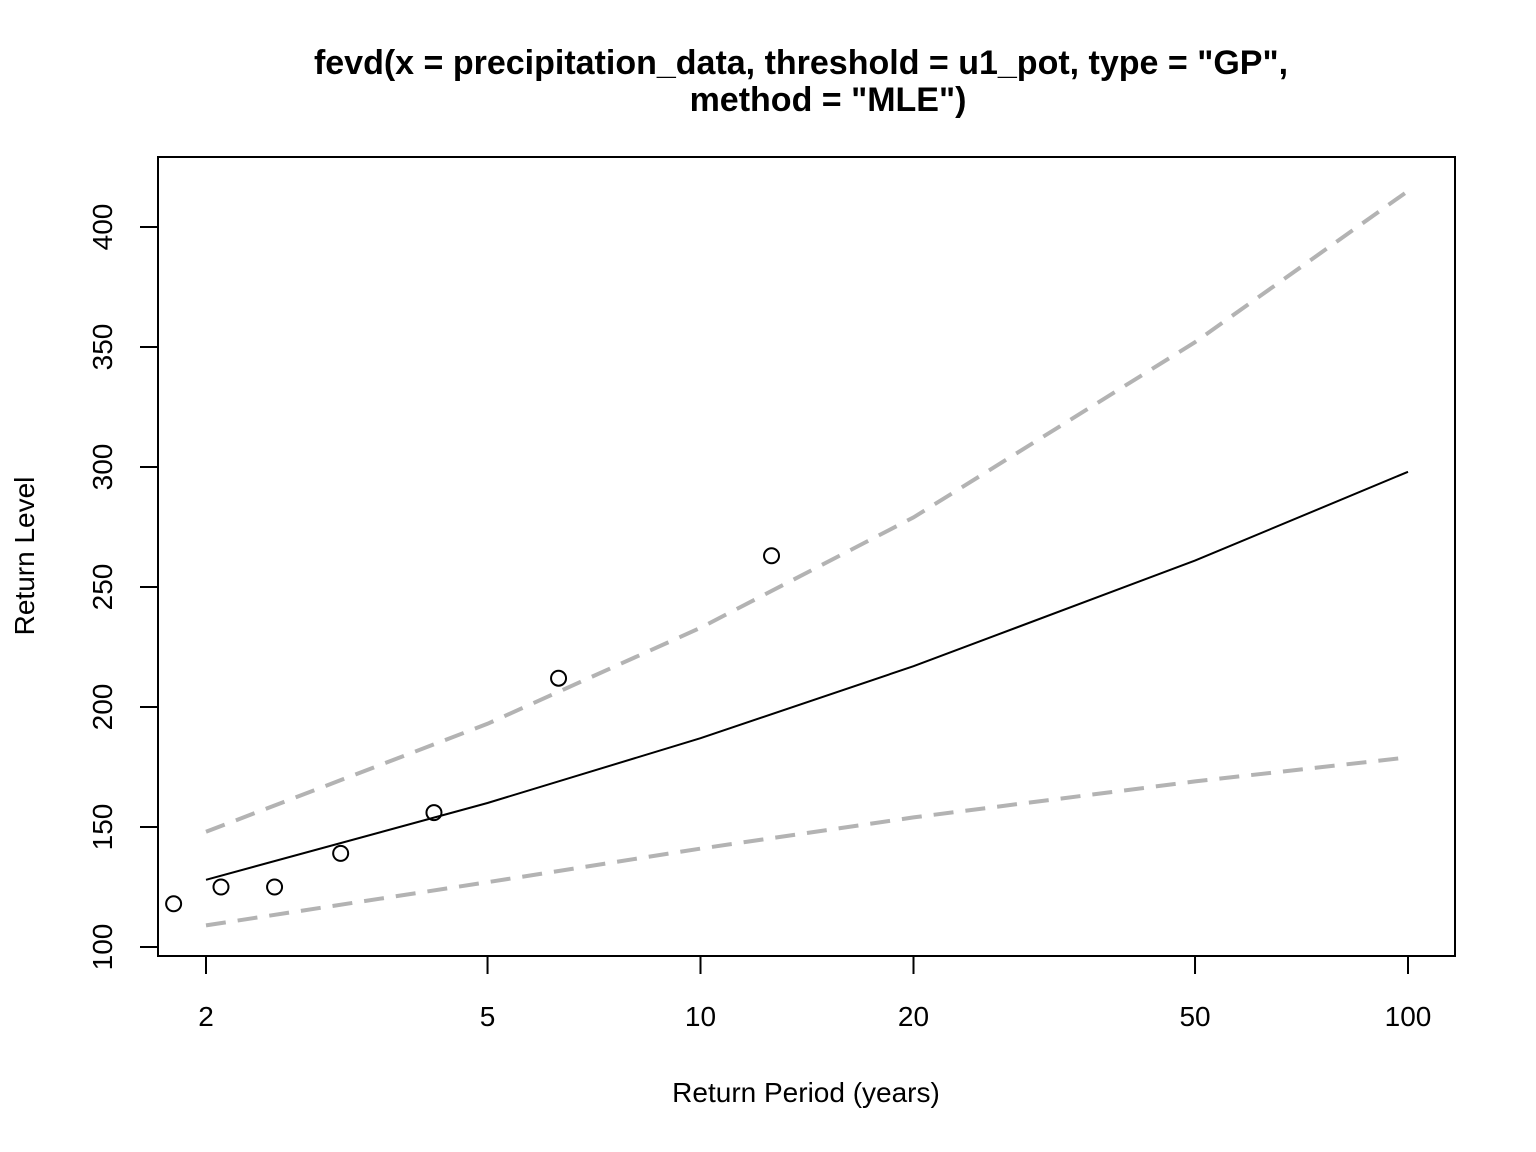 The image size is (1536, 1152). Describe the element at coordinates (1194, 1016) in the screenshot. I see `x-tick-label: 50` at that location.